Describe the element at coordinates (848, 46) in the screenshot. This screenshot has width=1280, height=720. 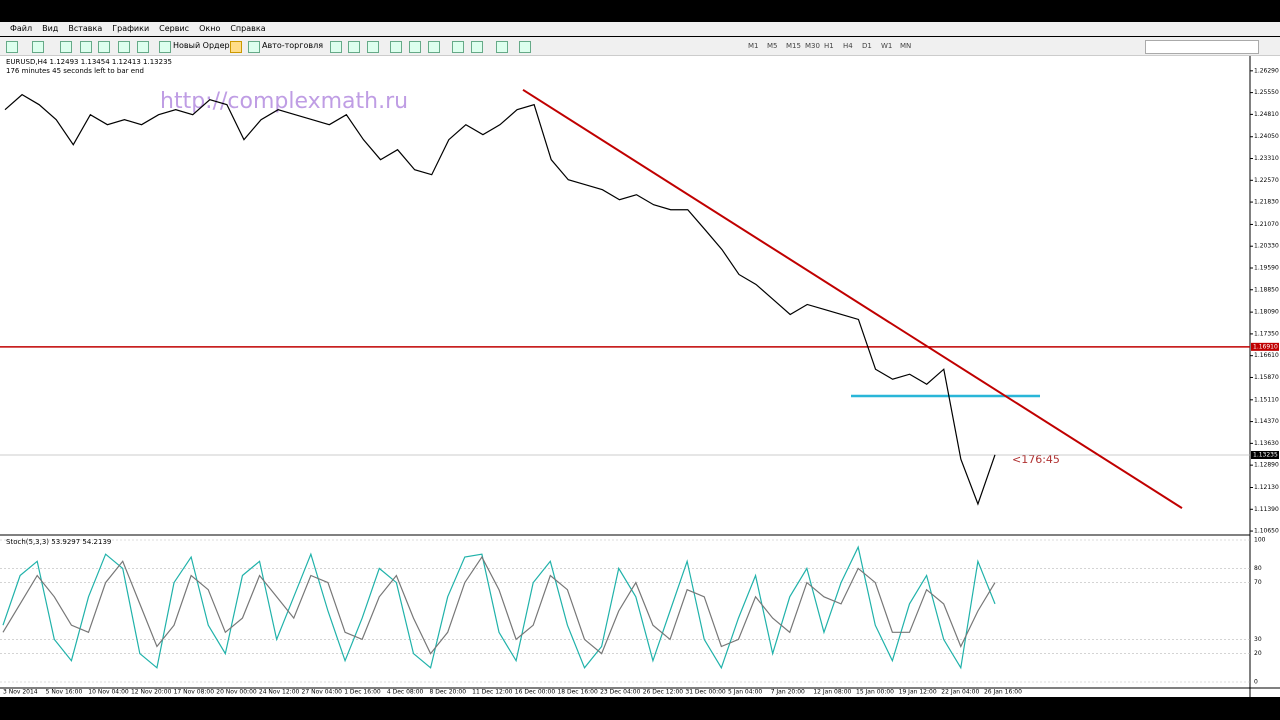
I see `timeframe: H4` at that location.